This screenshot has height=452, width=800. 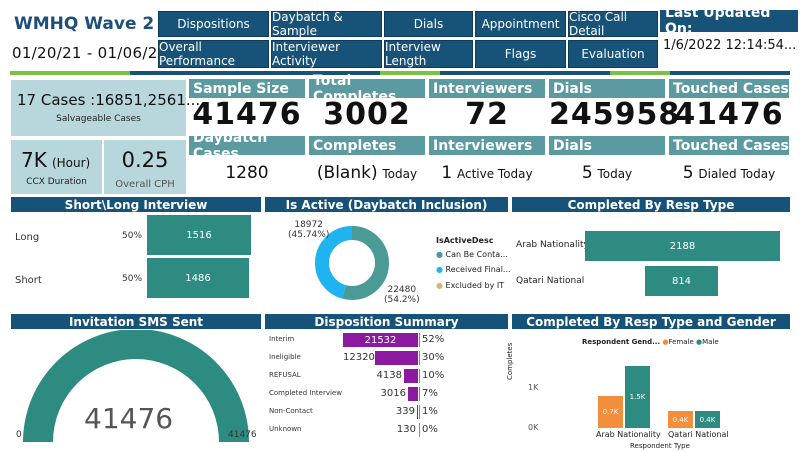 I want to click on kpi-completes-today-value: (Blank) Today, so click(x=367, y=173).